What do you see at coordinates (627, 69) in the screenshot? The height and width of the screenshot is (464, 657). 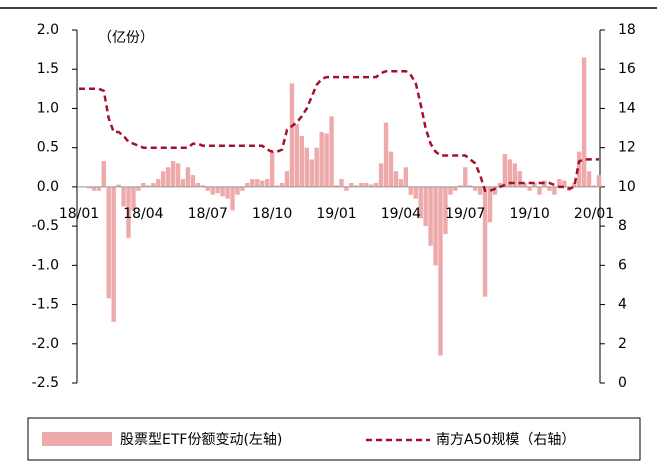 I see `y2-tick-label: 16` at bounding box center [627, 69].